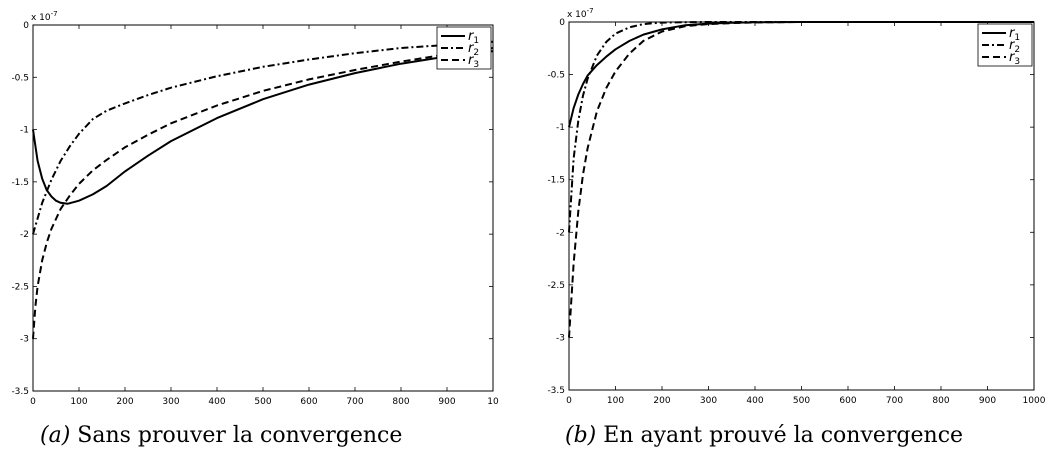  I want to click on chart-a-exponent-label: x 10-7, so click(44, 16).